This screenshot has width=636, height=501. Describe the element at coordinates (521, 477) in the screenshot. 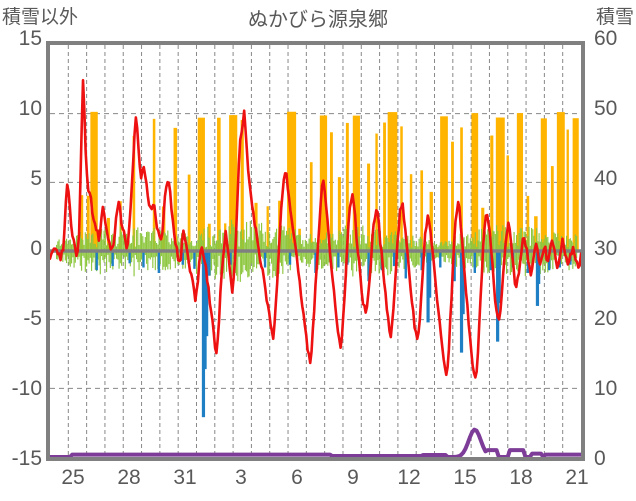

I see `xtick-8: 18` at that location.